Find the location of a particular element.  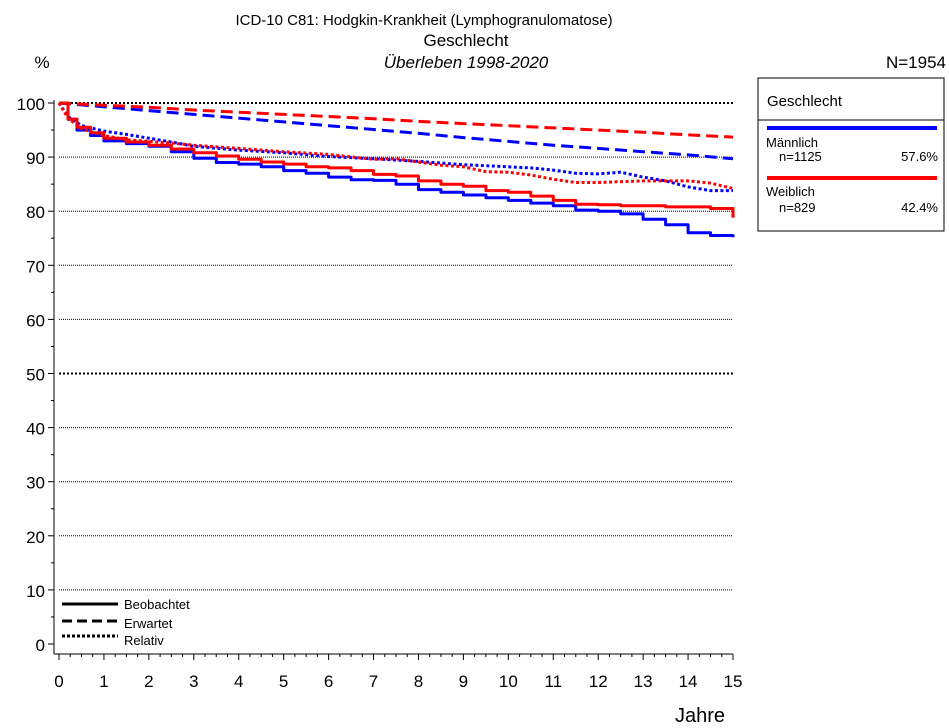

group-legend-box is located at coordinates (851, 154).